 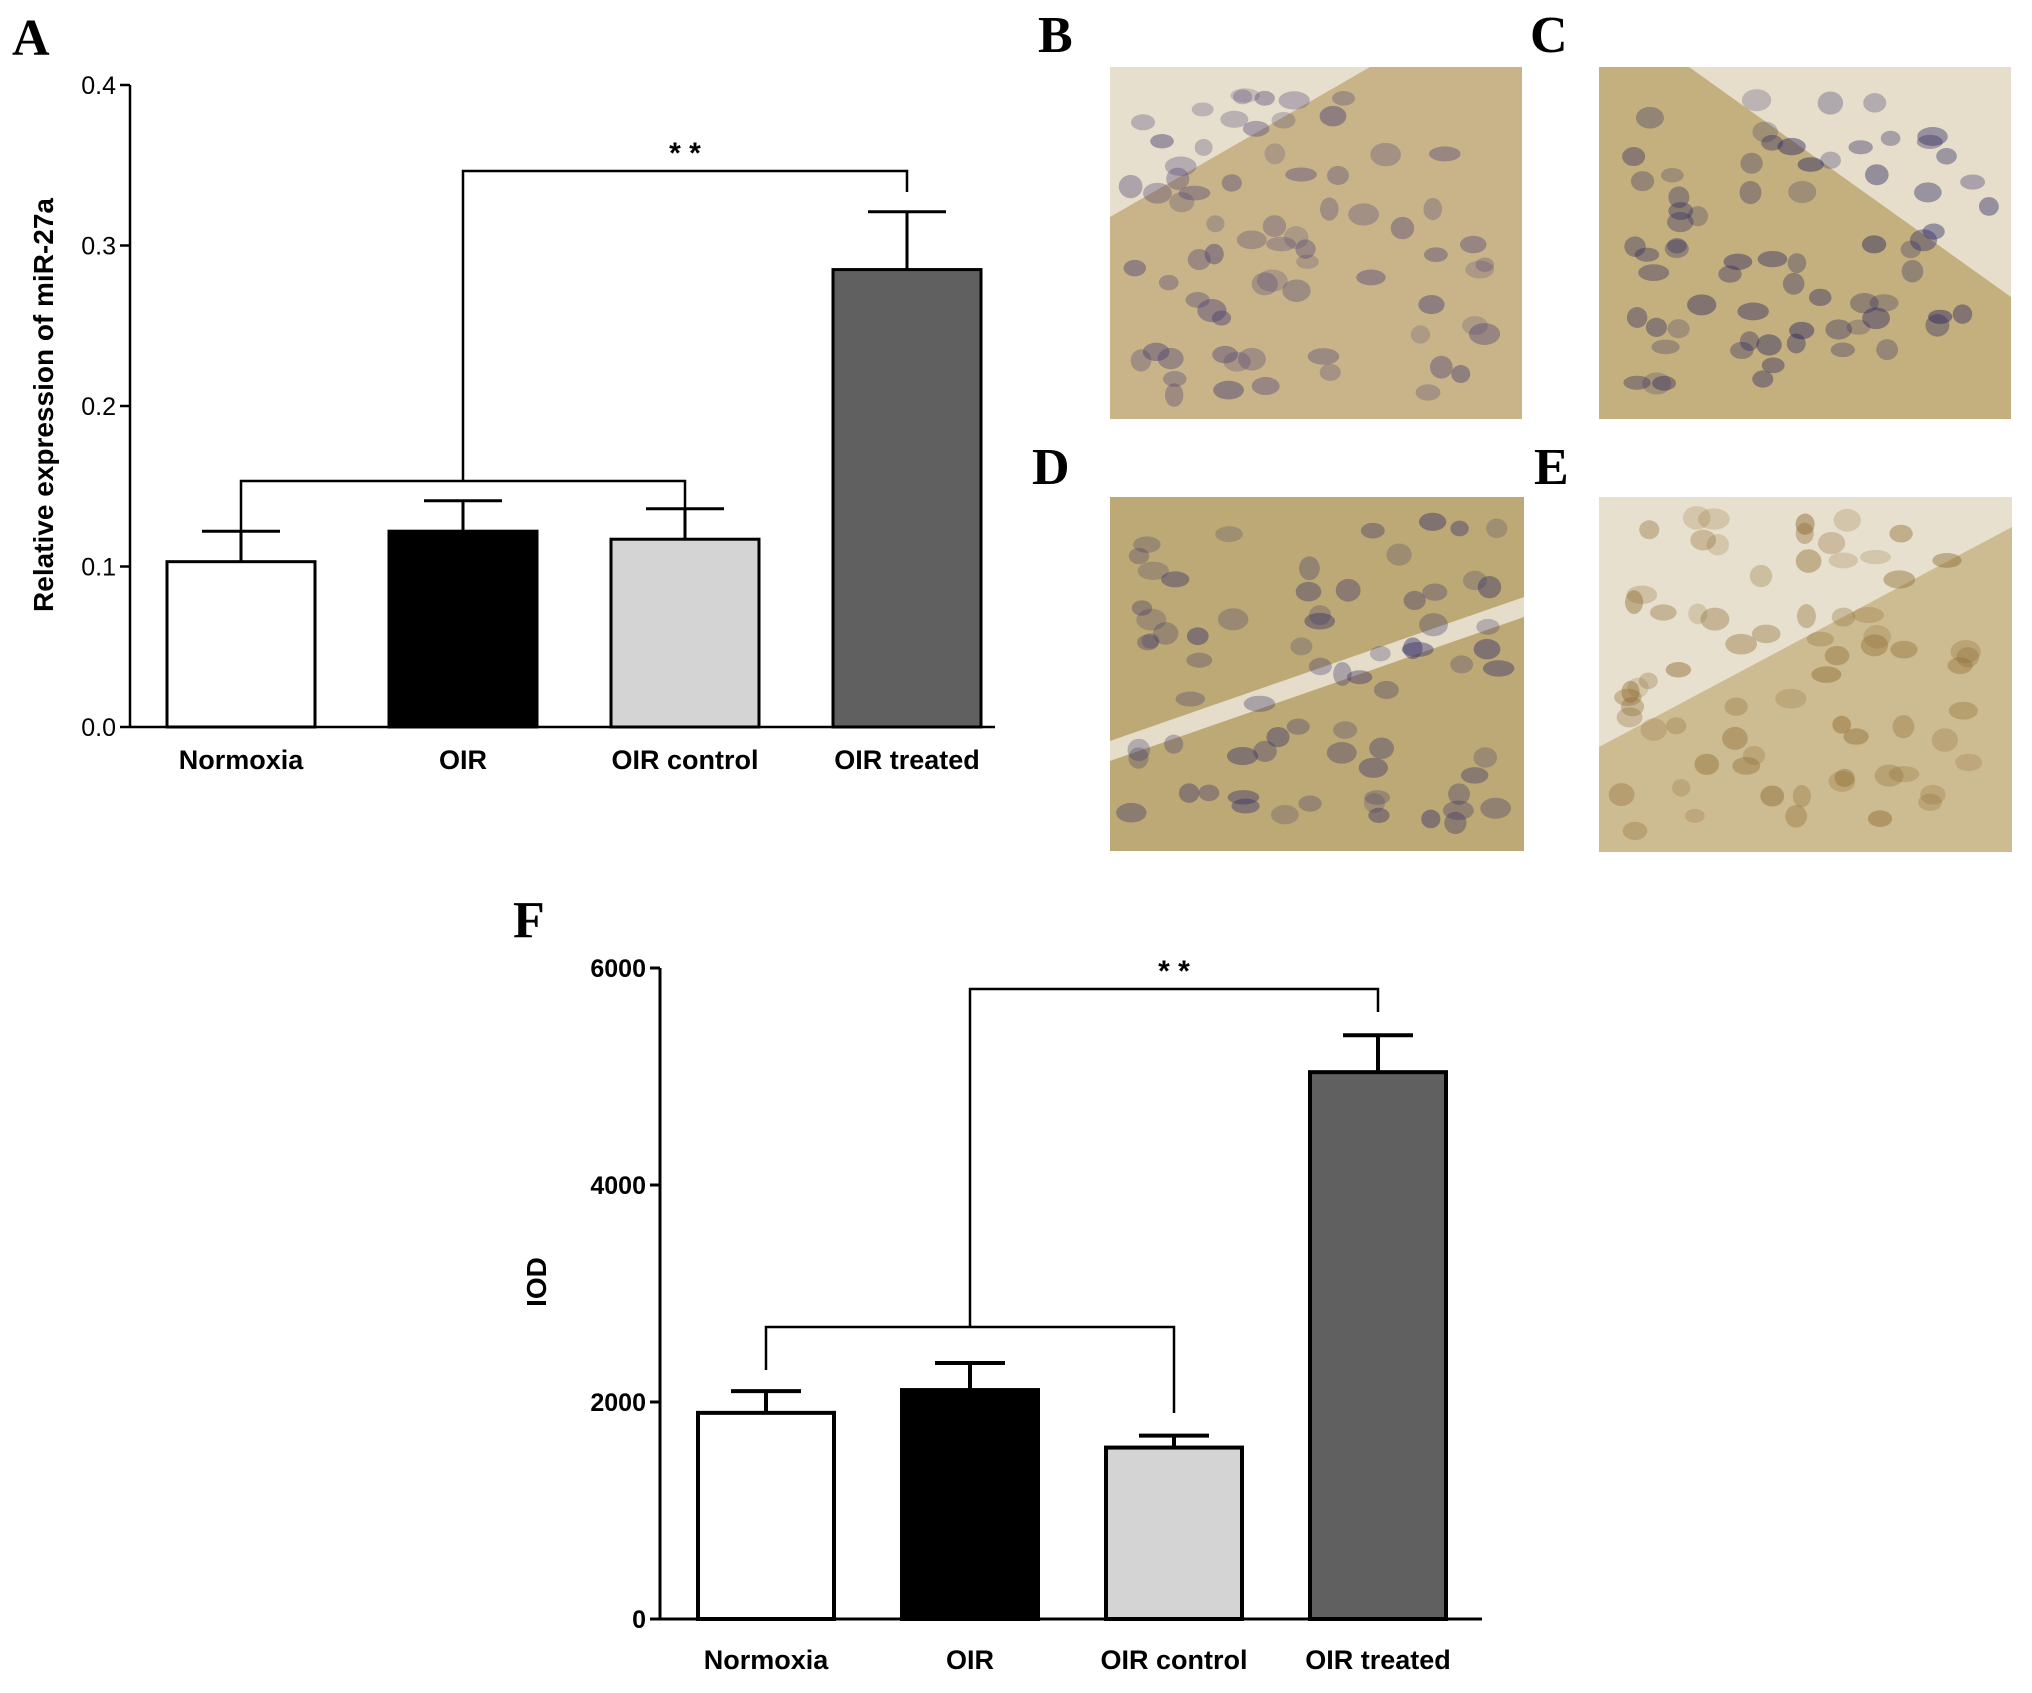 What do you see at coordinates (98, 407) in the screenshot?
I see `y-tick-label: 0.2` at bounding box center [98, 407].